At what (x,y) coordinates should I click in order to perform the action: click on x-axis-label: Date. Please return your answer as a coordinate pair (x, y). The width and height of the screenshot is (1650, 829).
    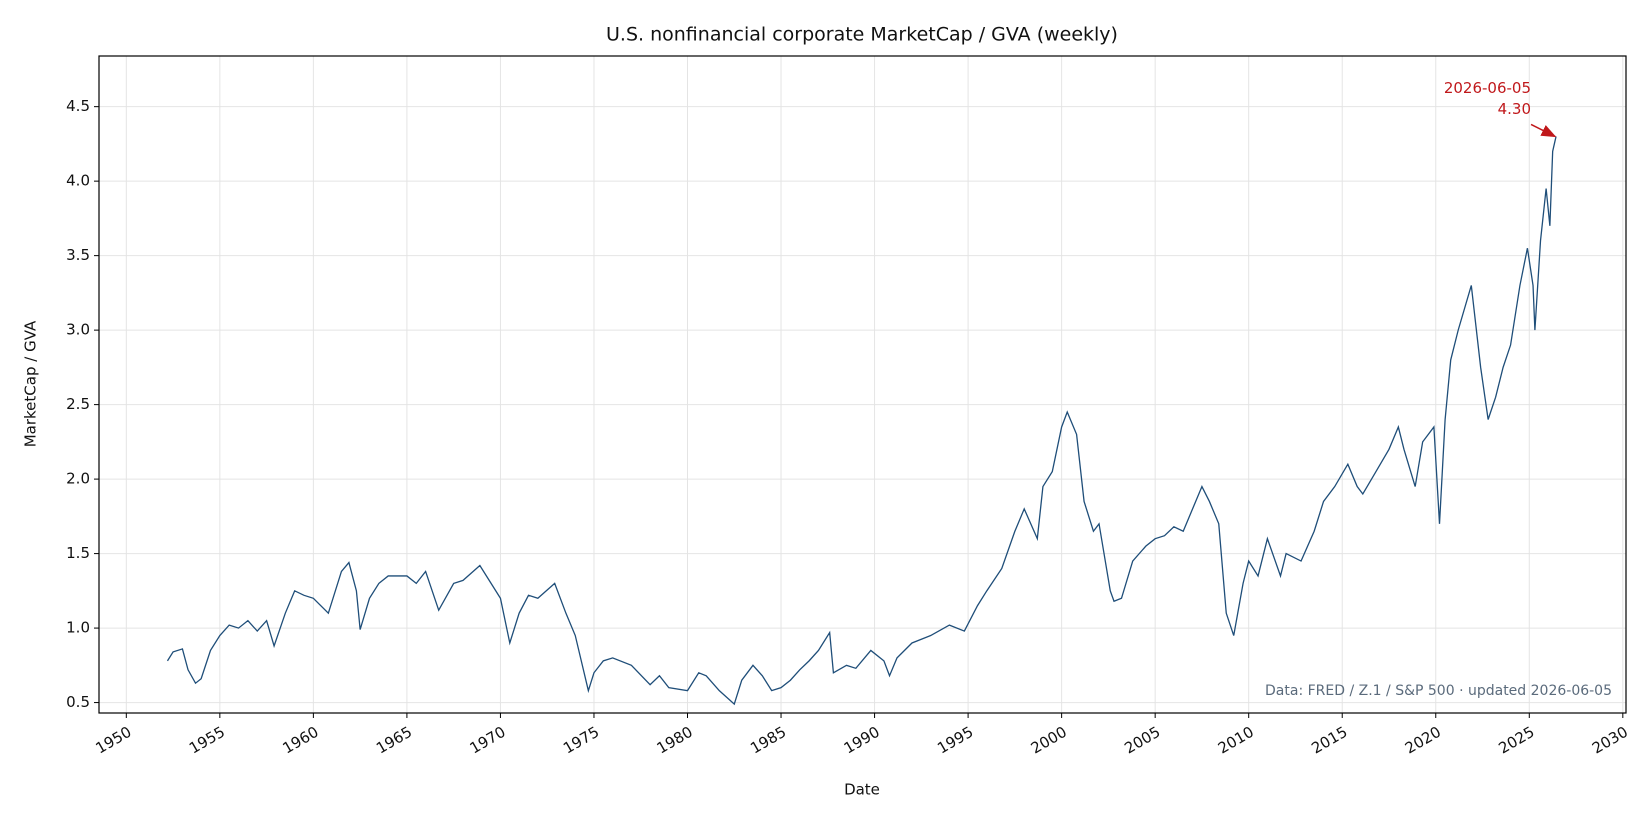
    Looking at the image, I should click on (862, 790).